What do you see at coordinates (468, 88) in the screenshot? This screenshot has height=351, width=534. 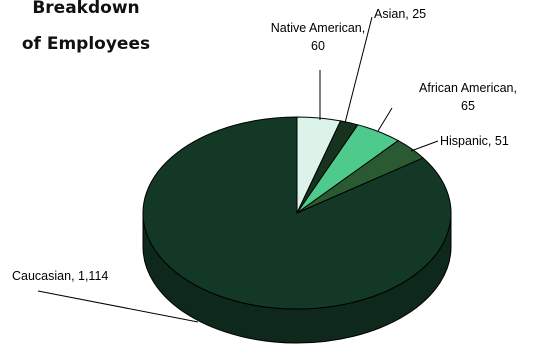 I see `data-label-line: African American,` at bounding box center [468, 88].